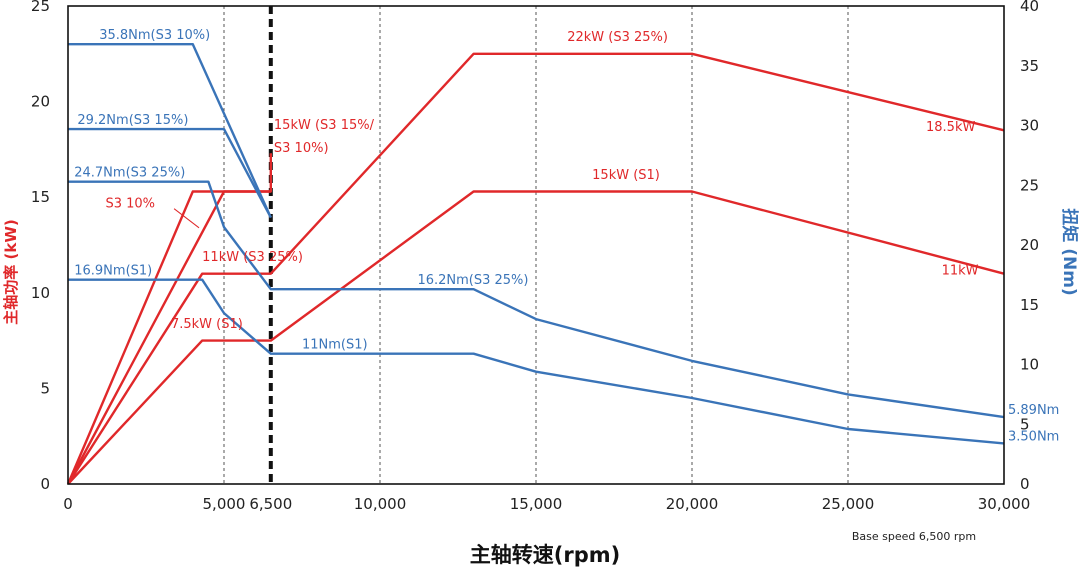 The height and width of the screenshot is (572, 1080). Describe the element at coordinates (40, 7) in the screenshot. I see `y-left-tick-label: 25` at that location.